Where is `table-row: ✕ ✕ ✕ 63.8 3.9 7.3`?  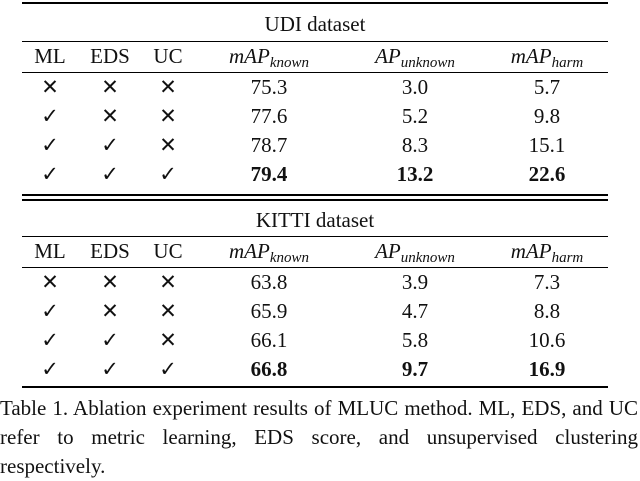 table-row: ✕ ✕ ✕ 63.8 3.9 7.3 is located at coordinates (315, 282).